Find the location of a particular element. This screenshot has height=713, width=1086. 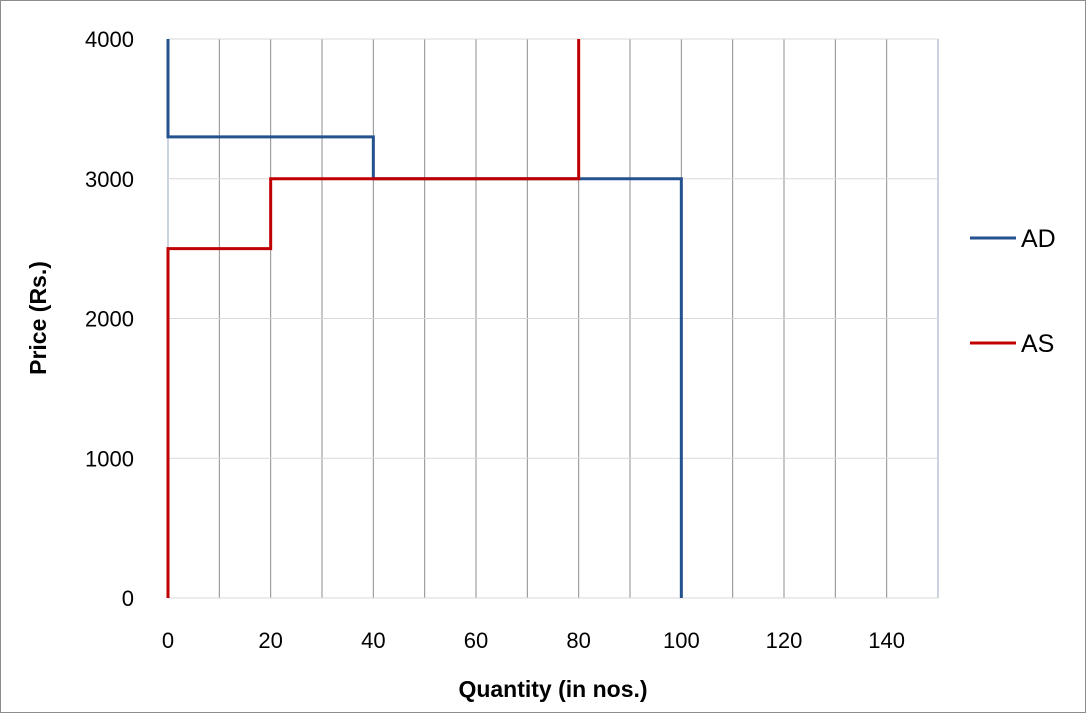

y-tick-label: 4000 is located at coordinates (109, 39).